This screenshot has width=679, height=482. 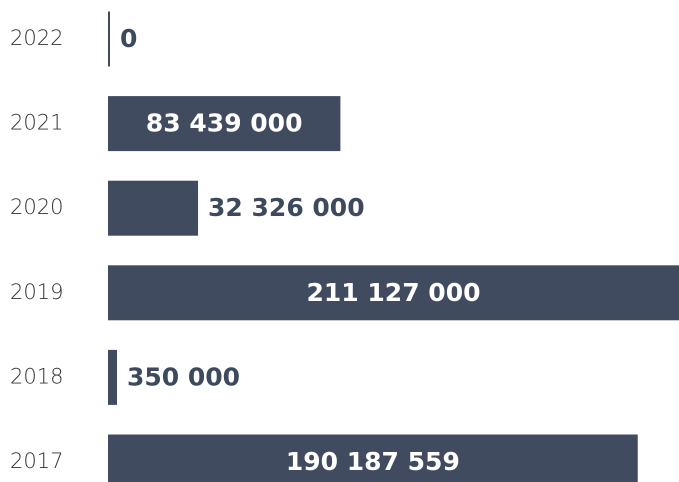 I want to click on value-label: 32 326 000, so click(x=286, y=207).